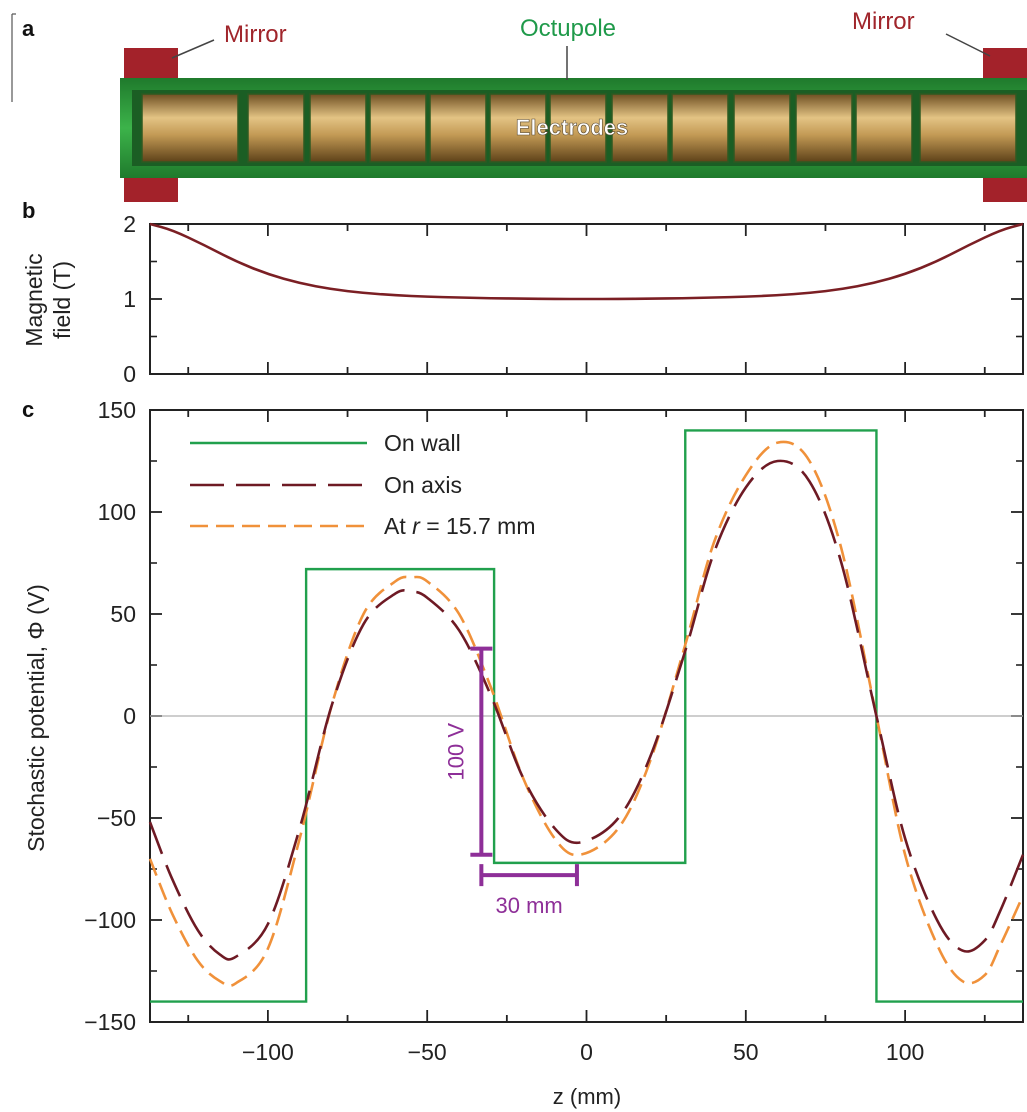 Image resolution: width=1027 pixels, height=1112 pixels. Describe the element at coordinates (572, 127) in the screenshot. I see `electrodes-label: Electrodes` at that location.